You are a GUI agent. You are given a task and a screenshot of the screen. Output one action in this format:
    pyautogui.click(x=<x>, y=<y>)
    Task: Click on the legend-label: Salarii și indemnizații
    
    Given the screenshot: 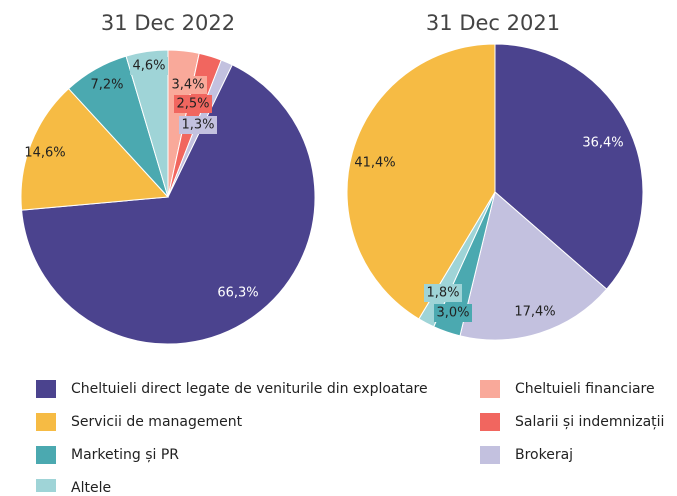 What is the action you would take?
    pyautogui.click(x=589, y=422)
    